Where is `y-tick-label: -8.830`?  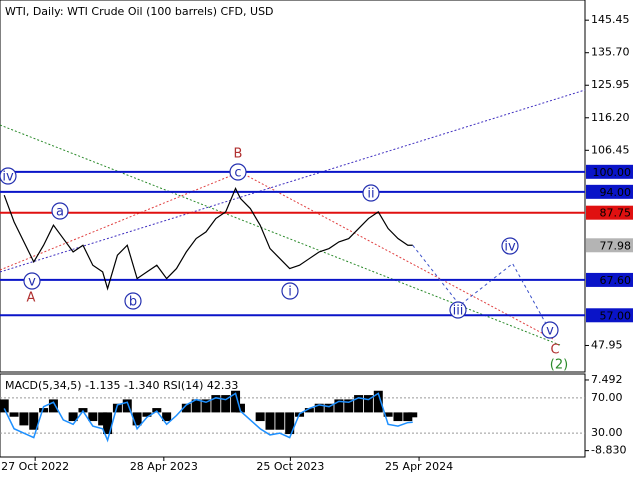 y-tick-label: -8.830 is located at coordinates (608, 450).